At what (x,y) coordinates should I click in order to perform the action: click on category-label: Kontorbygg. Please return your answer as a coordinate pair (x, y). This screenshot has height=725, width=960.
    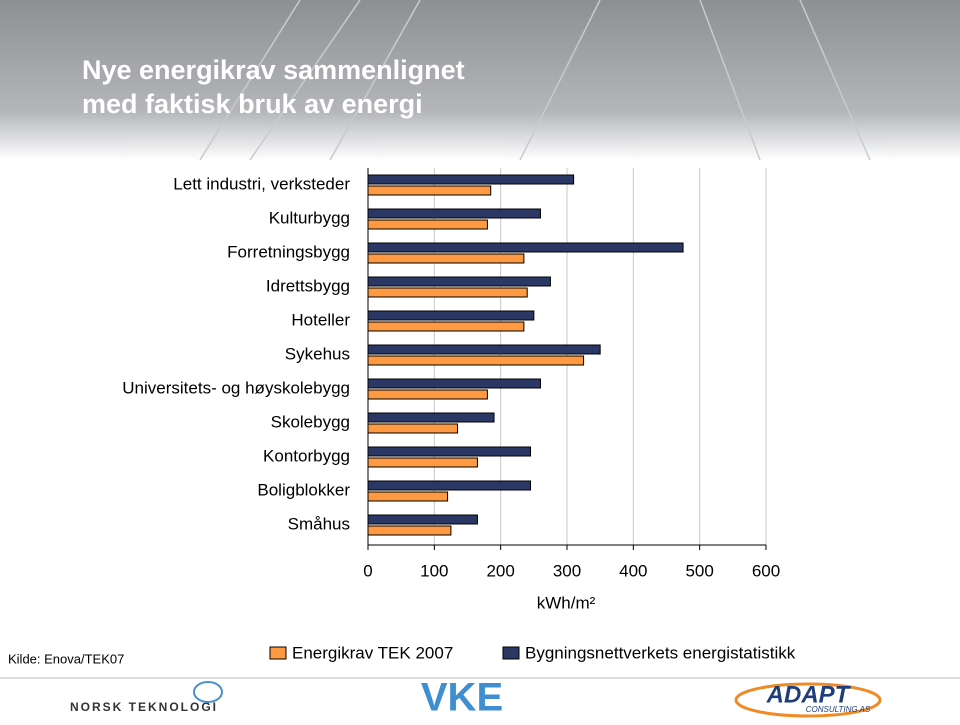
    Looking at the image, I should click on (306, 455).